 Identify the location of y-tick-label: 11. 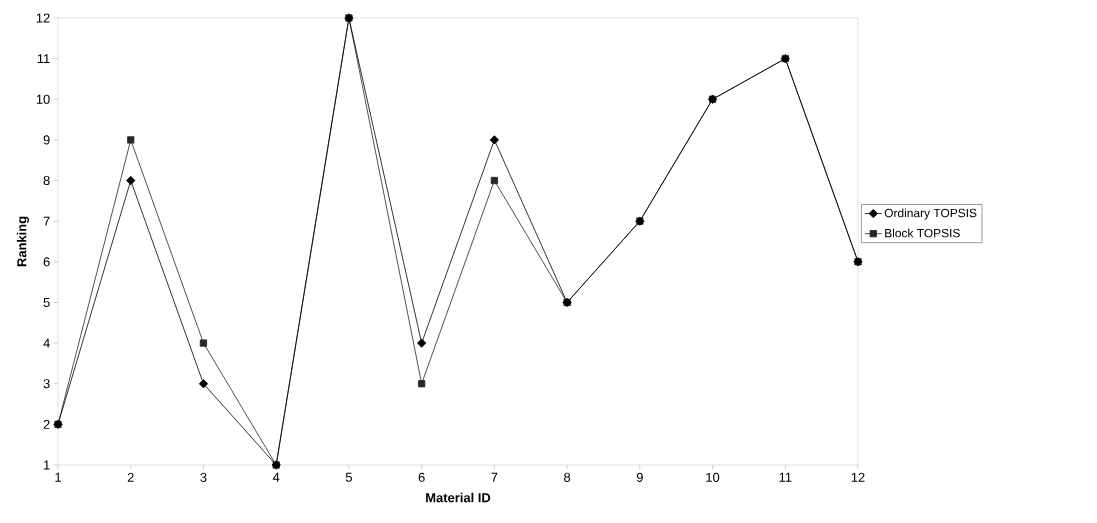
(43, 59).